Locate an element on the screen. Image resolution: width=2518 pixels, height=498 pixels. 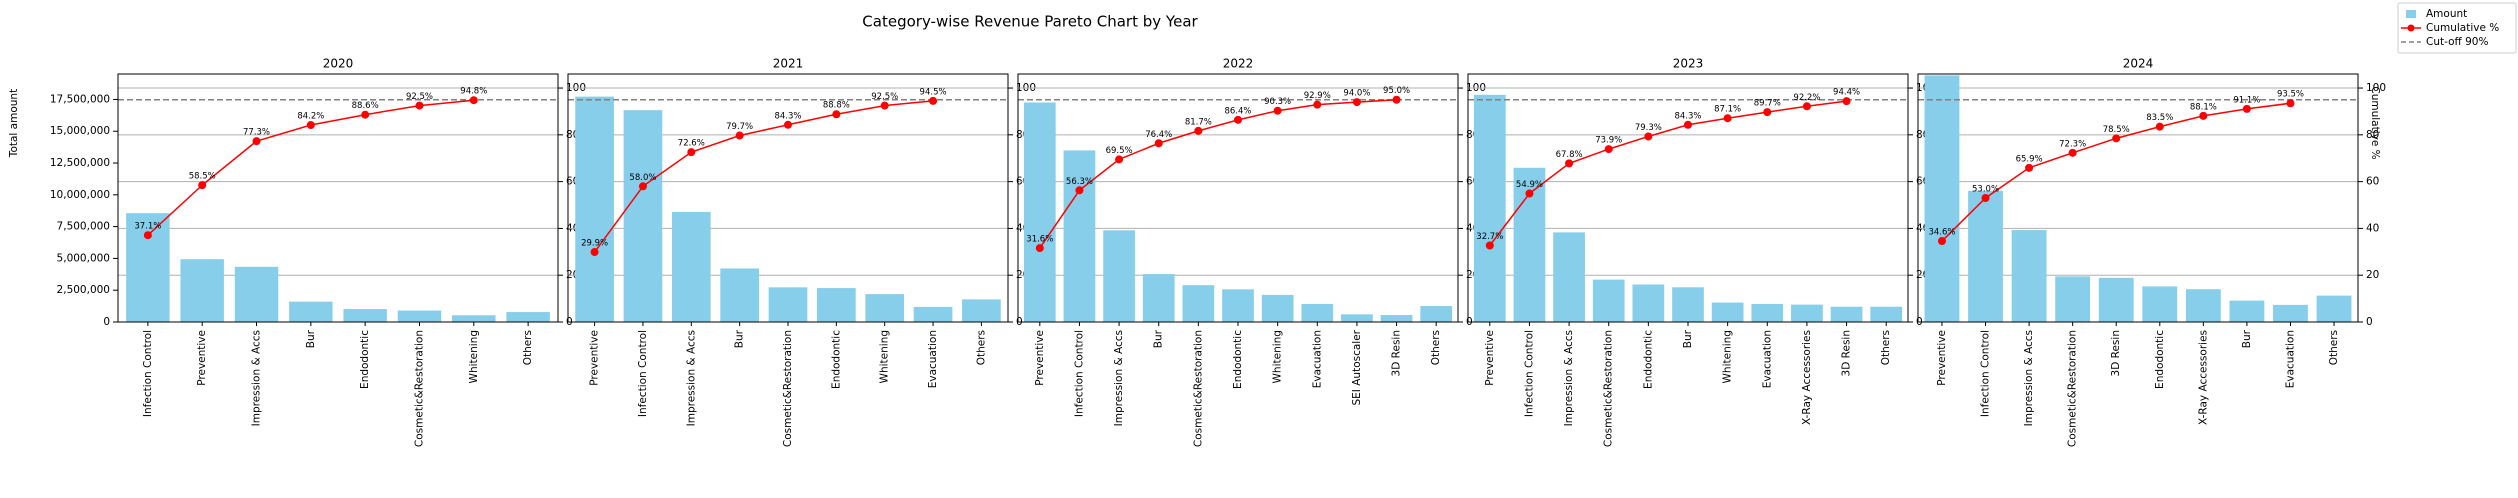
value-label: 73.9% is located at coordinates (1608, 141).